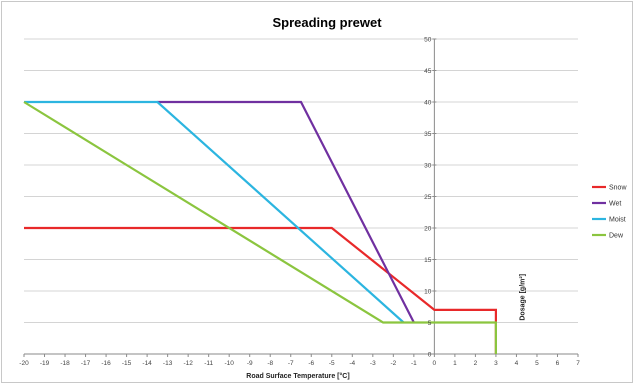 The width and height of the screenshot is (636, 386). What do you see at coordinates (250, 363) in the screenshot?
I see `x-tick-label: -9` at bounding box center [250, 363].